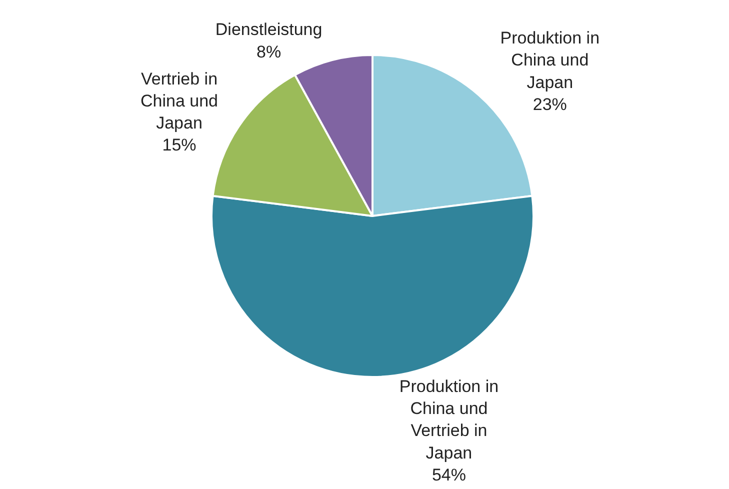 This screenshot has width=729, height=489. I want to click on slice-label: Produktion in China und Japan, so click(550, 60).